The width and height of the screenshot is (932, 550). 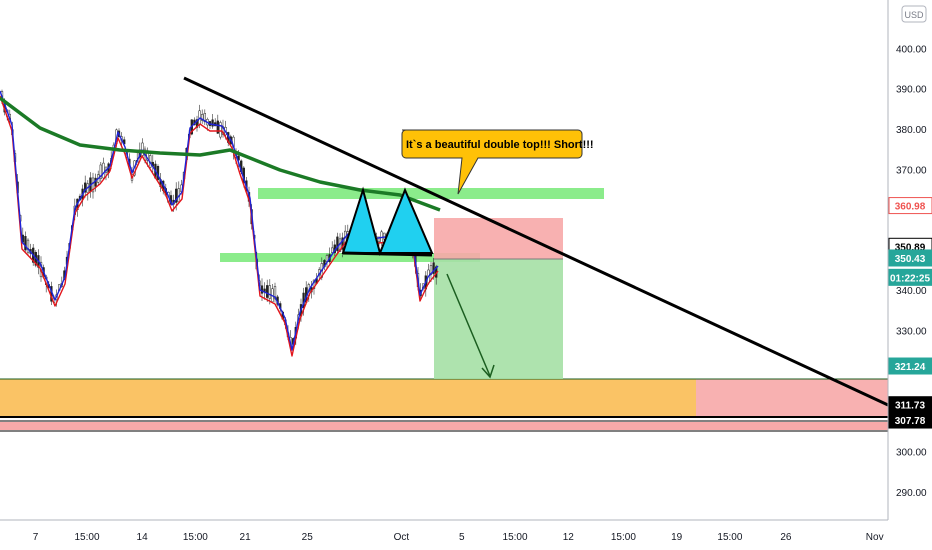 I want to click on price-badge-label: 307.78, so click(x=910, y=421).